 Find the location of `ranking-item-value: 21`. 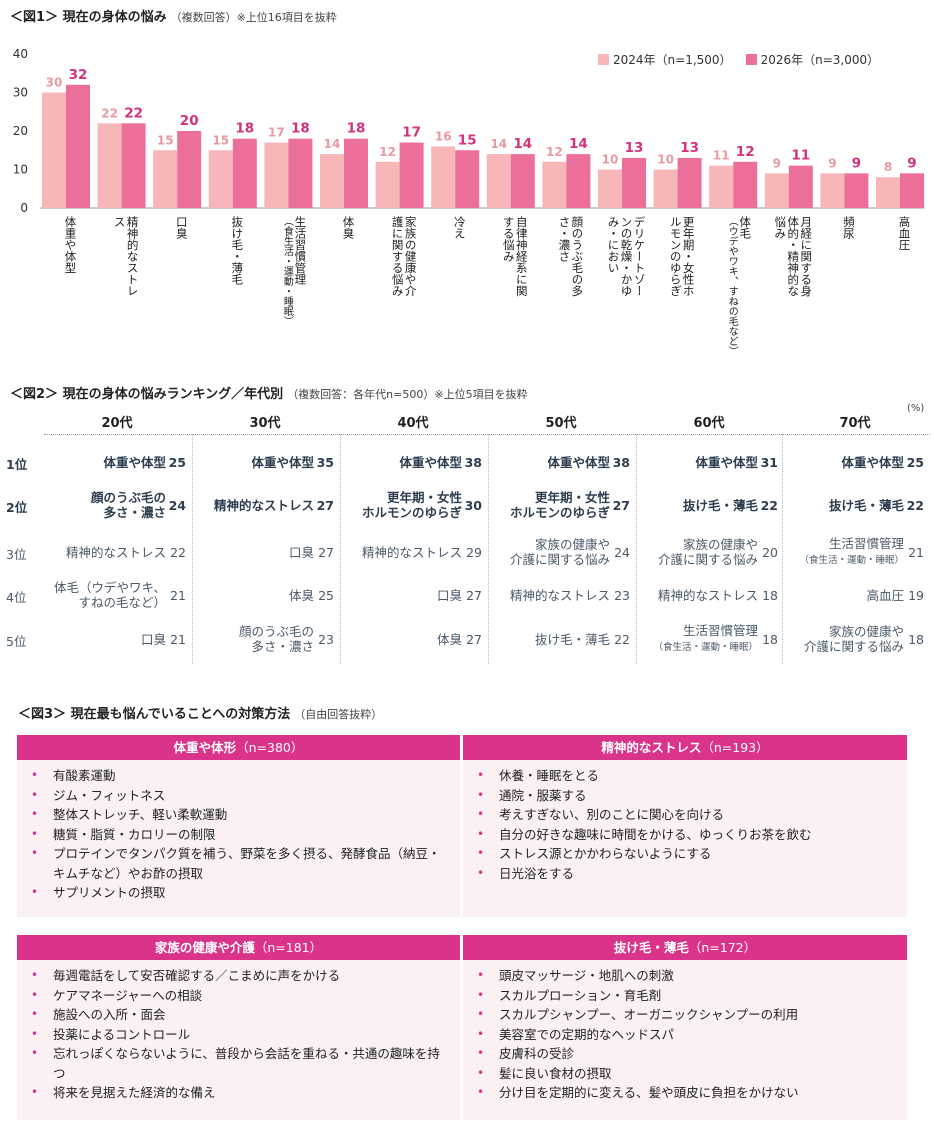

ranking-item-value: 21 is located at coordinates (916, 552).